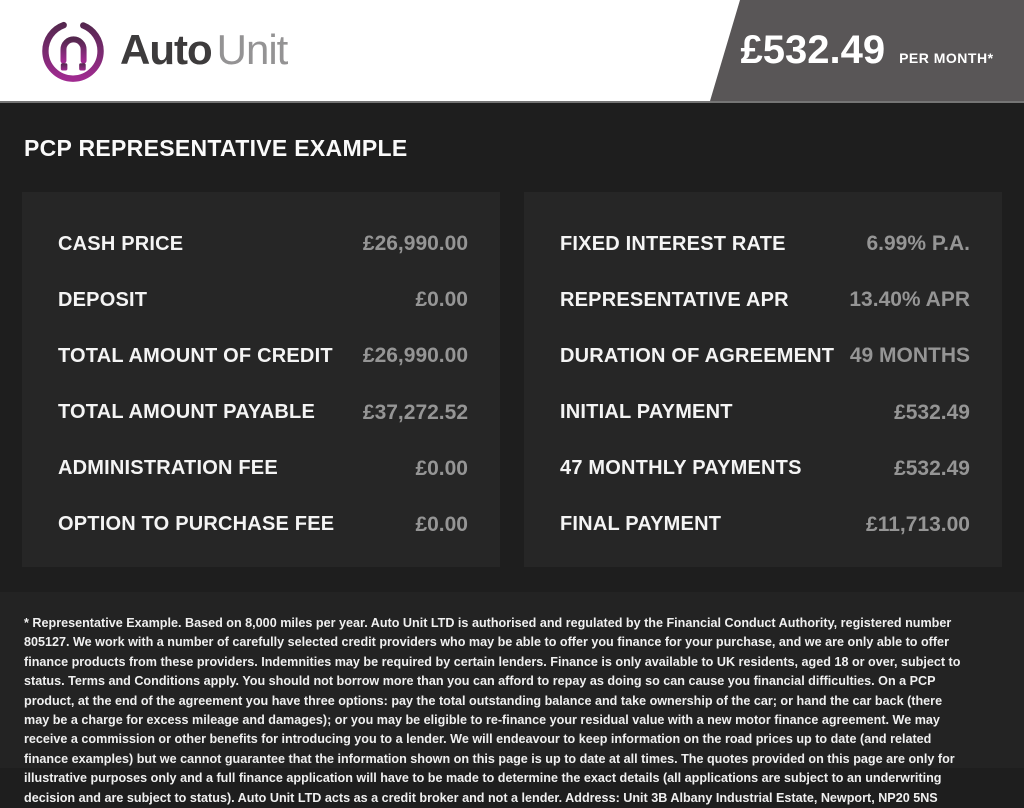 The height and width of the screenshot is (808, 1024). I want to click on brand-wordmark: Auto Unit, so click(204, 50).